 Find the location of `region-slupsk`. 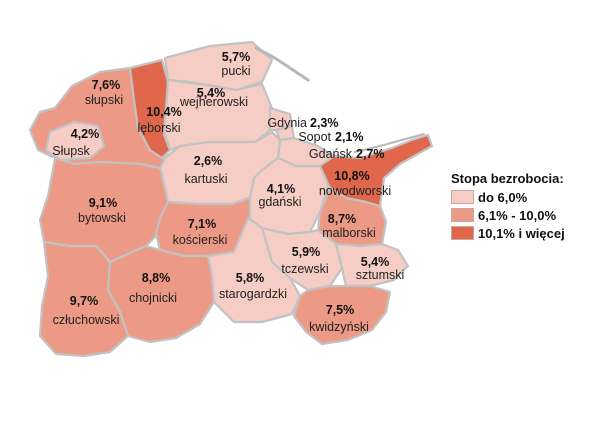

region-slupsk is located at coordinates (75, 141).